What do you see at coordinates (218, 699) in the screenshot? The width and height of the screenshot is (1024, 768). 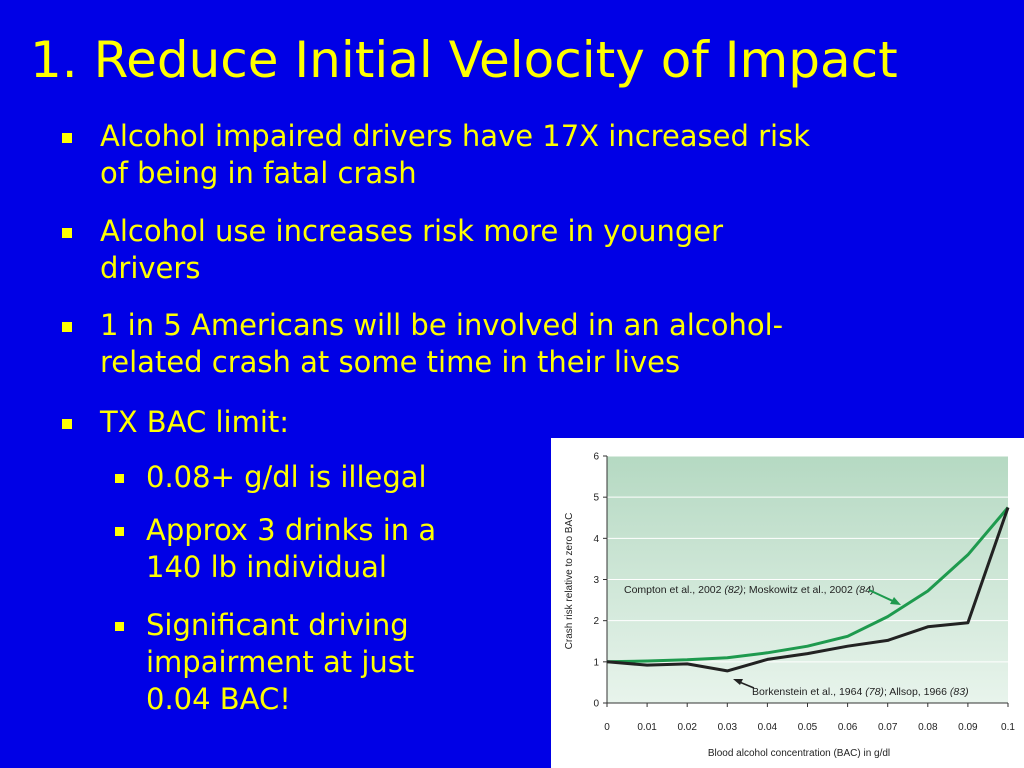 I see `sub-bullet-line: 0.04 BAC!` at bounding box center [218, 699].